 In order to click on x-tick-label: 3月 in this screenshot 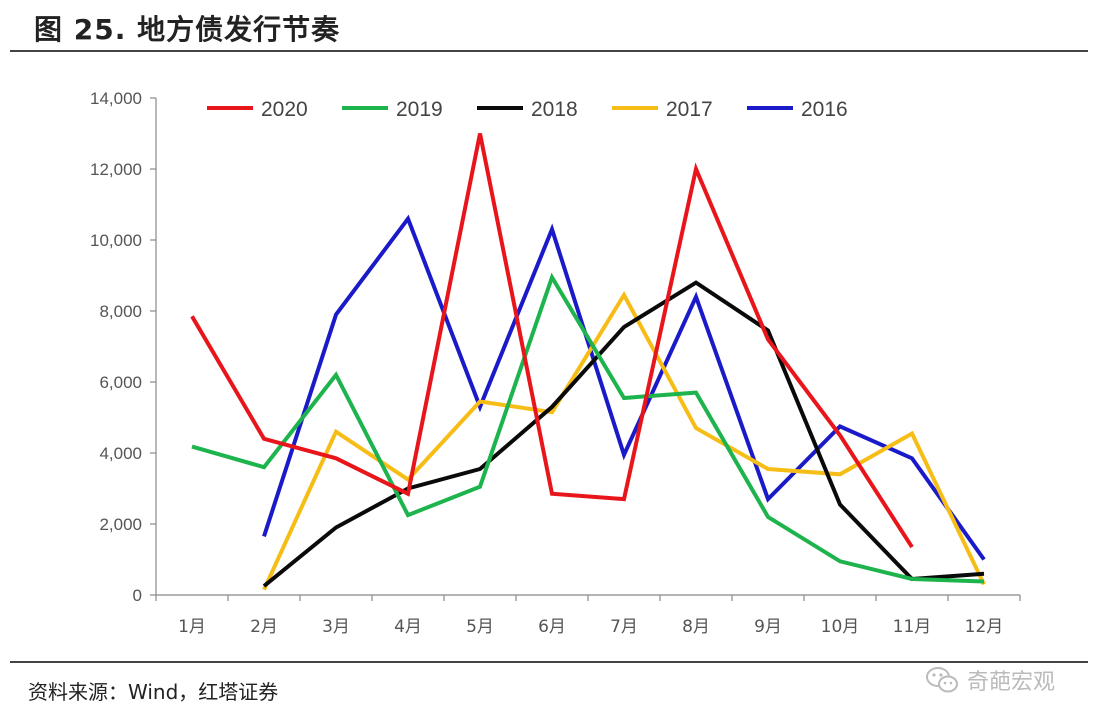, I will do `click(336, 627)`.